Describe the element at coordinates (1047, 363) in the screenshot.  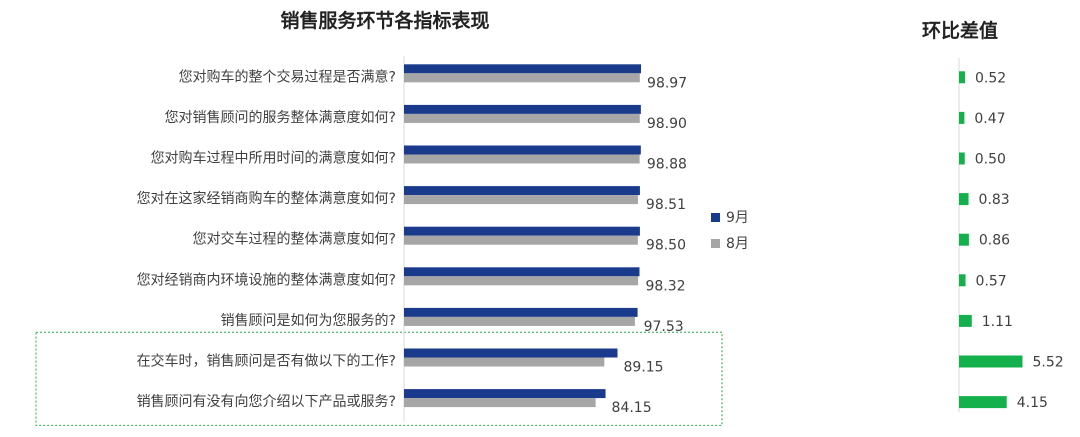
I see `diff-data-label: 5.52` at that location.